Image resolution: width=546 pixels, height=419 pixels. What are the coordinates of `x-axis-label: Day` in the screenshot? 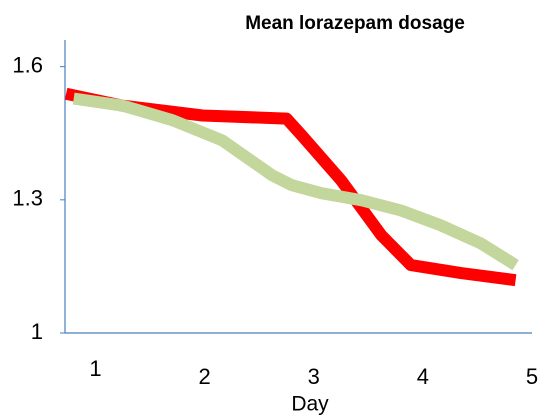 It's located at (310, 404).